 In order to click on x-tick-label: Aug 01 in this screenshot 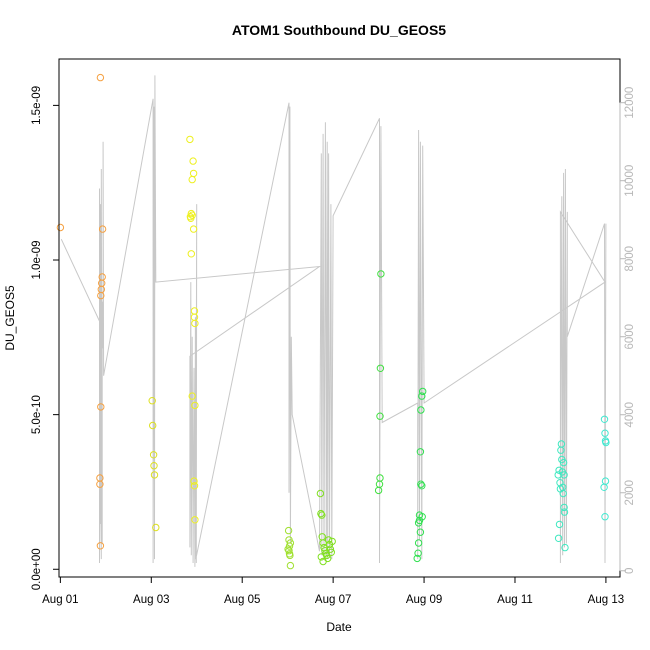, I will do `click(60, 600)`.